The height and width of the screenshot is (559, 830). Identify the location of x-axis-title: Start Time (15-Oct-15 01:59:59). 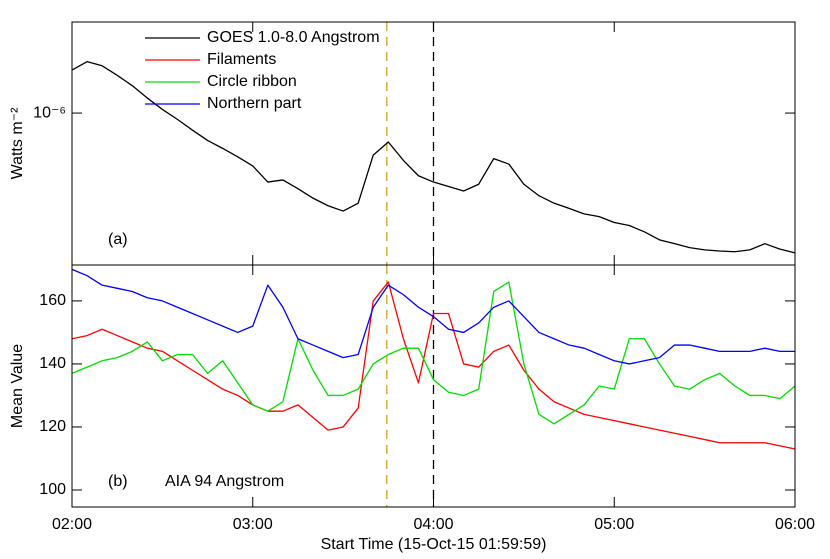
(434, 544).